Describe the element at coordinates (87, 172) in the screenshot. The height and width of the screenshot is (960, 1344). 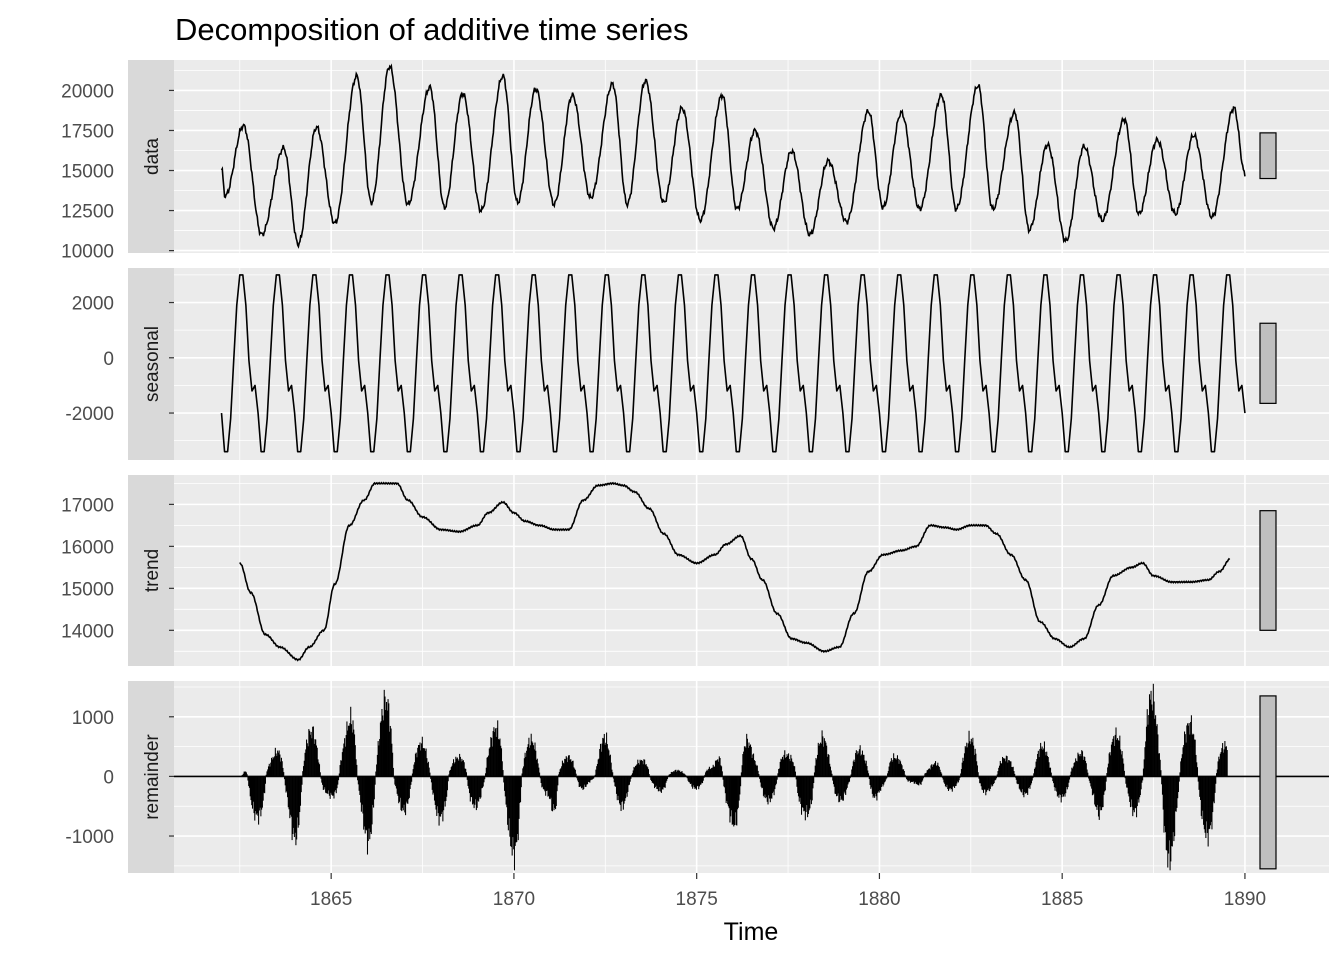
I see `y-tick-label: 15000` at that location.